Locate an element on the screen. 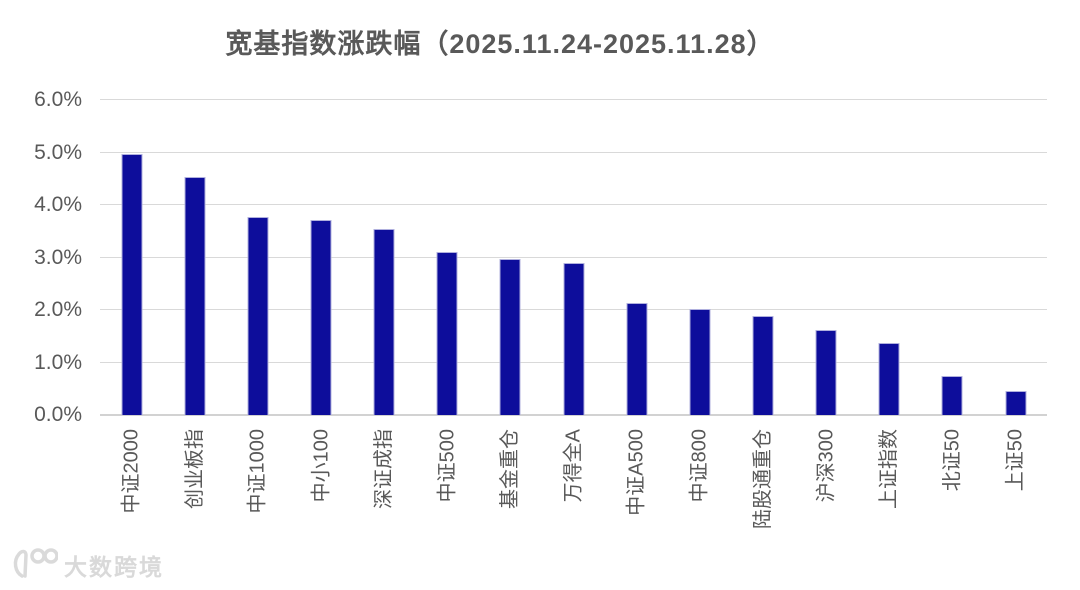  x-tick-label: 上证指数 is located at coordinates (889, 469).